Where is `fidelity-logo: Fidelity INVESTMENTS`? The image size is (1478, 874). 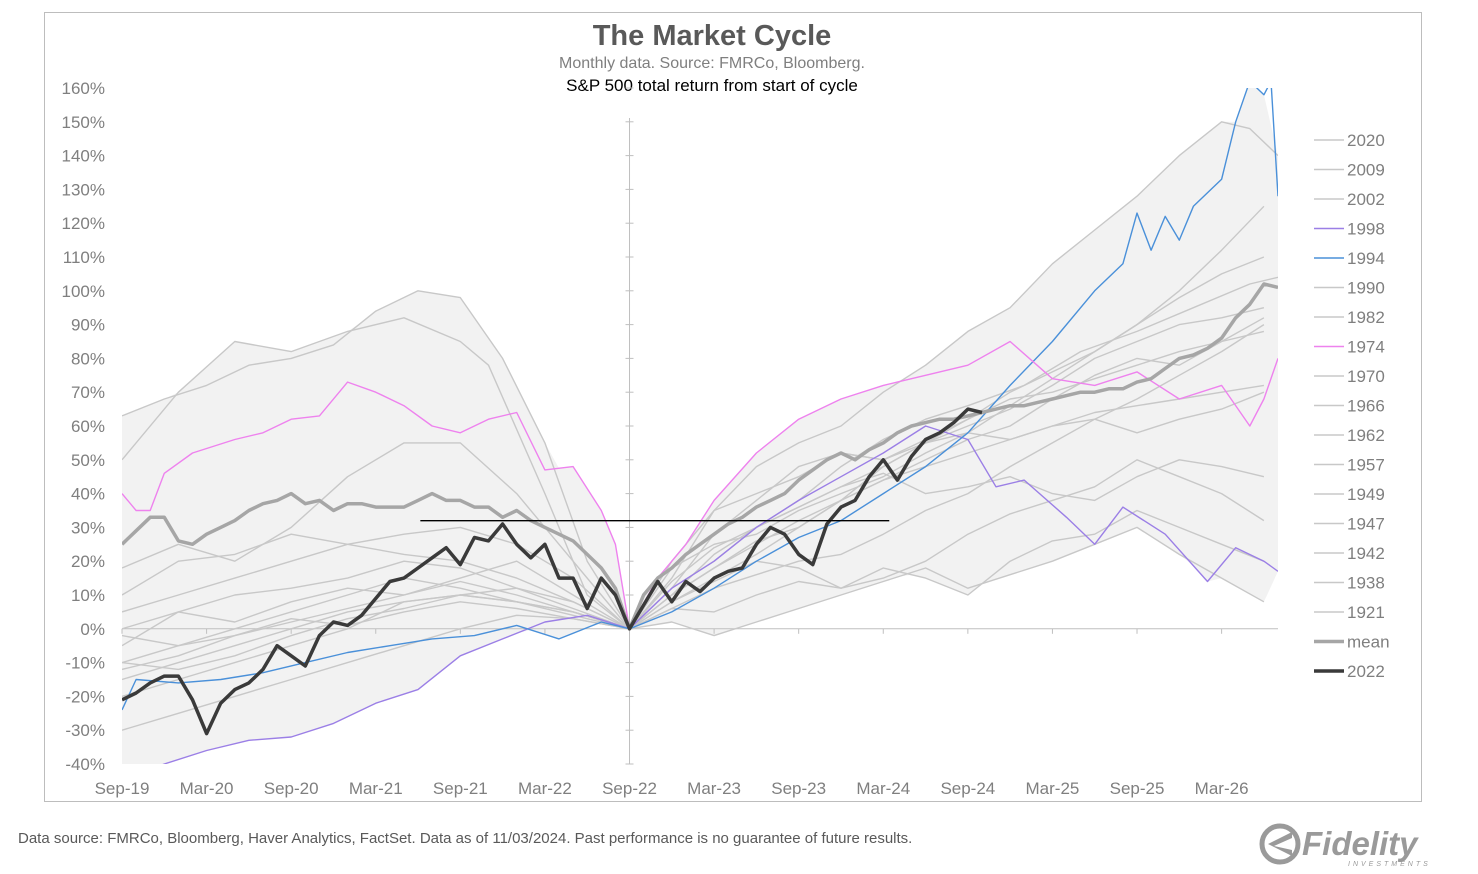 fidelity-logo: Fidelity INVESTMENTS is located at coordinates (1345, 845).